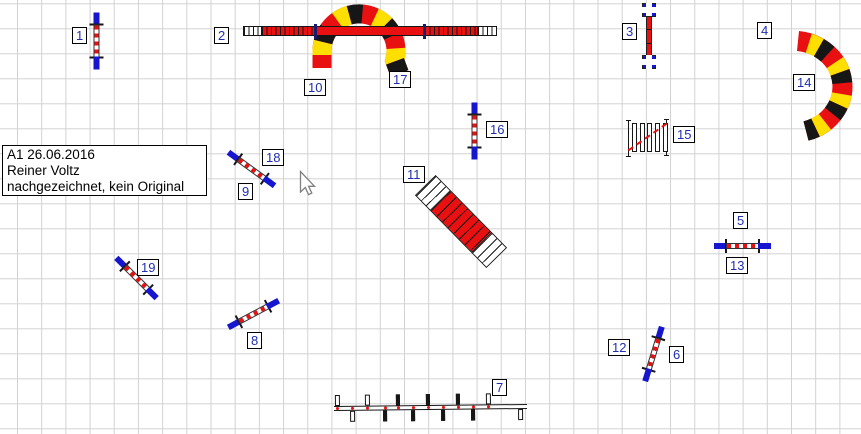  Describe the element at coordinates (628, 138) in the screenshot. I see `weave-guide-line` at that location.